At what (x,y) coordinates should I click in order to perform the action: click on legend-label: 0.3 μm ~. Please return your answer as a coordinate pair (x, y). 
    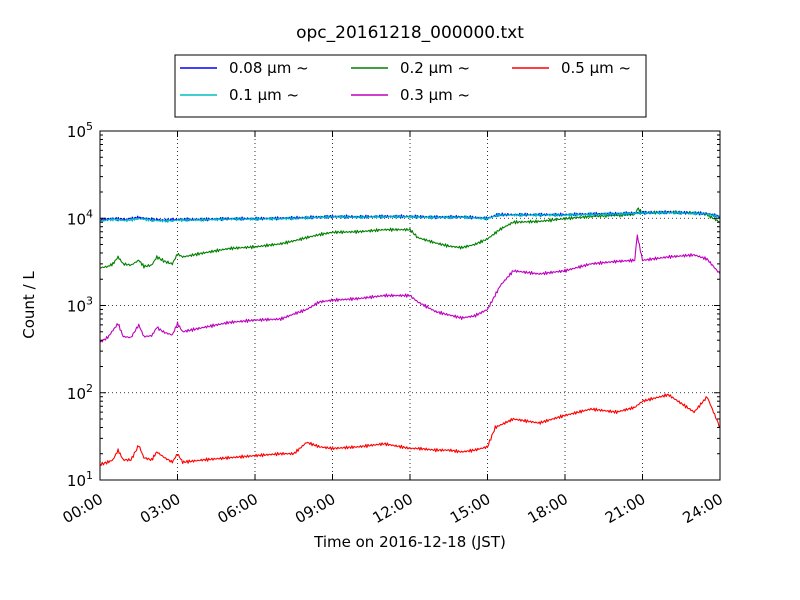
    Looking at the image, I should click on (435, 95).